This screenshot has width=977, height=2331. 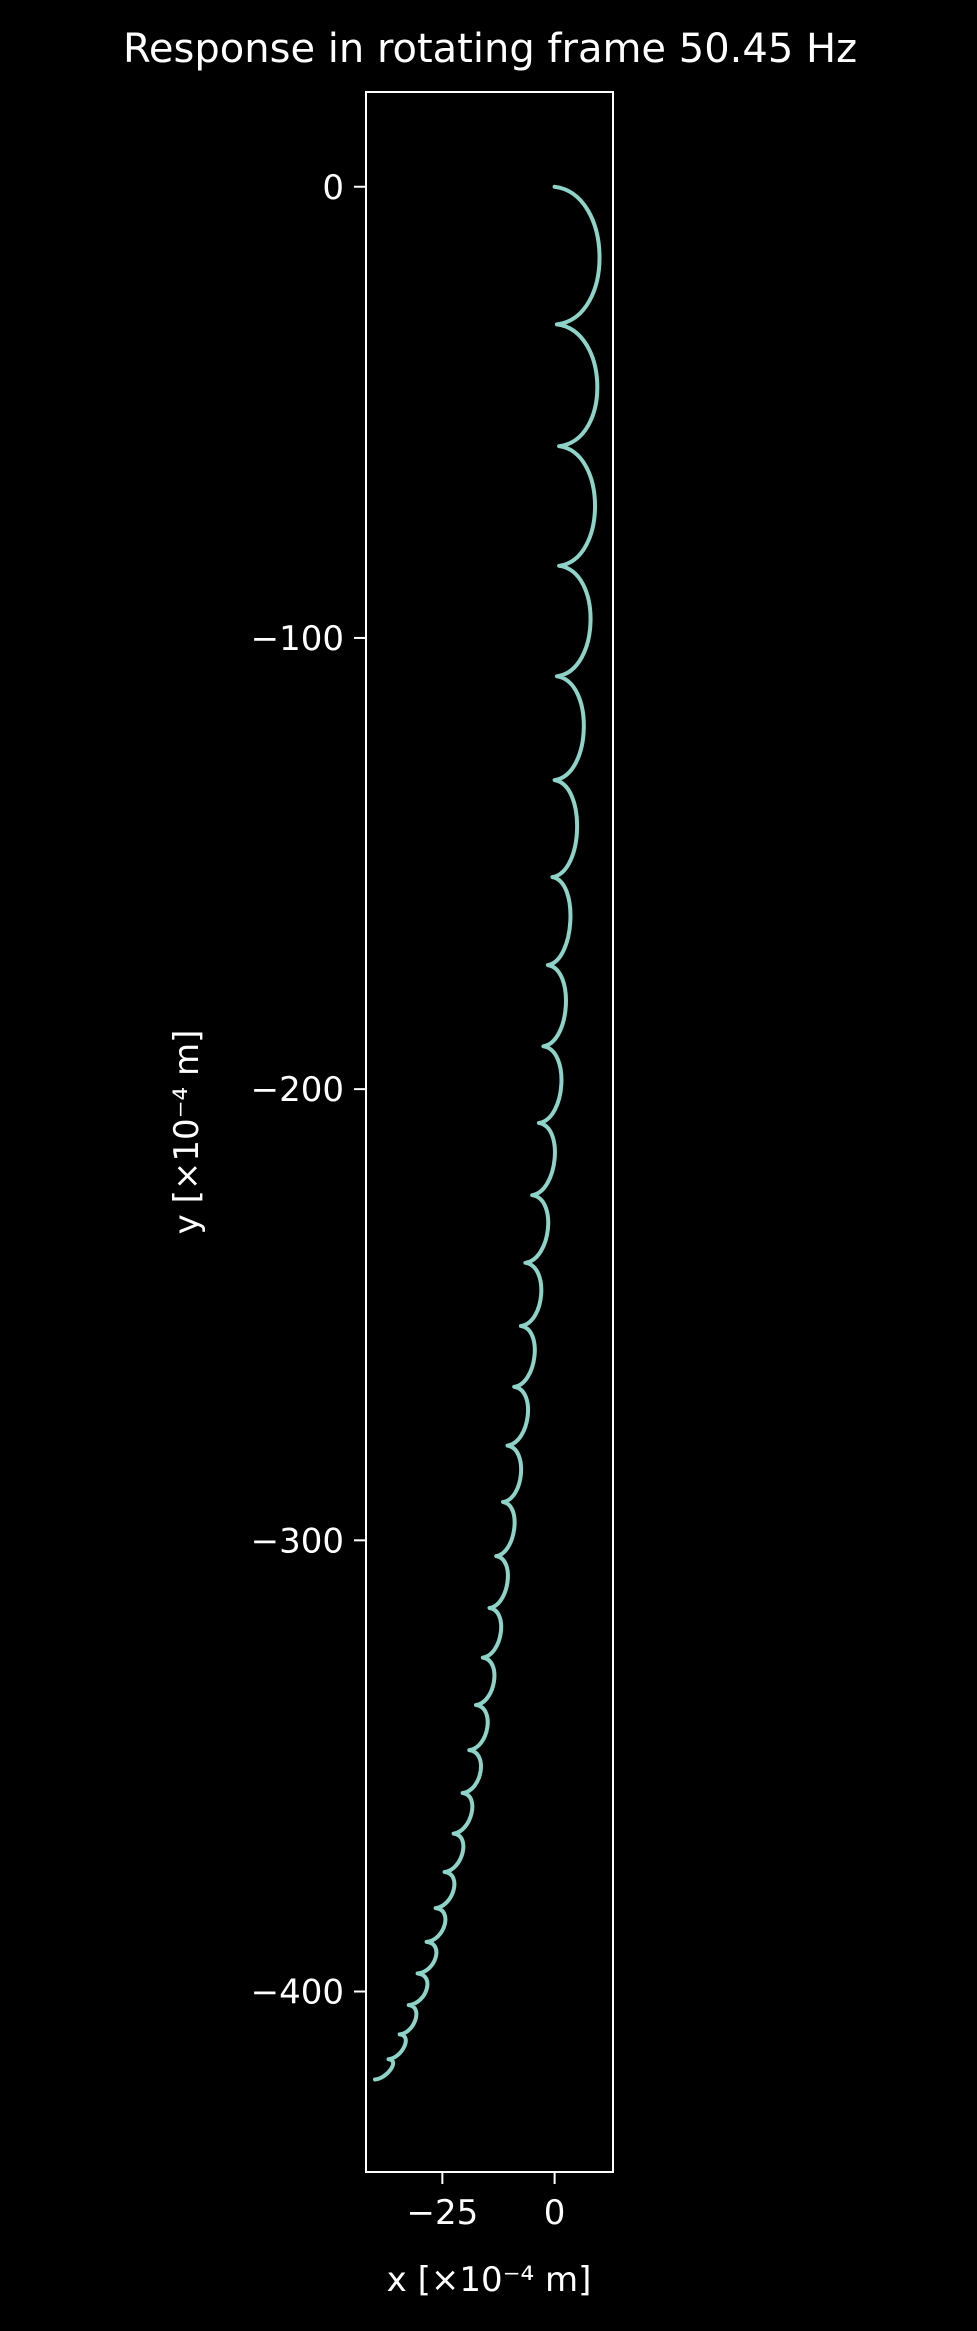 I want to click on chart-title: Response in rotating frame 50.45 Hz, so click(x=490, y=49).